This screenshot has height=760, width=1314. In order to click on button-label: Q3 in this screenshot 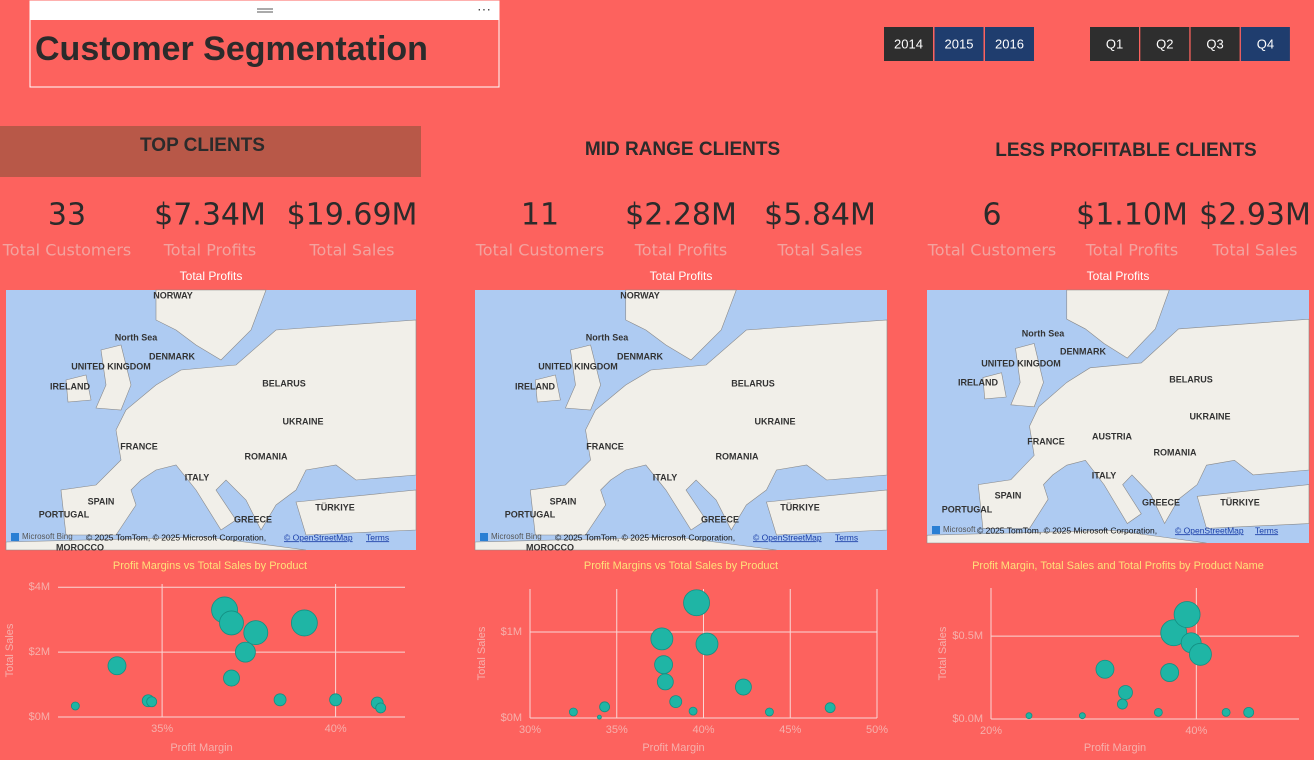, I will do `click(1214, 43)`.